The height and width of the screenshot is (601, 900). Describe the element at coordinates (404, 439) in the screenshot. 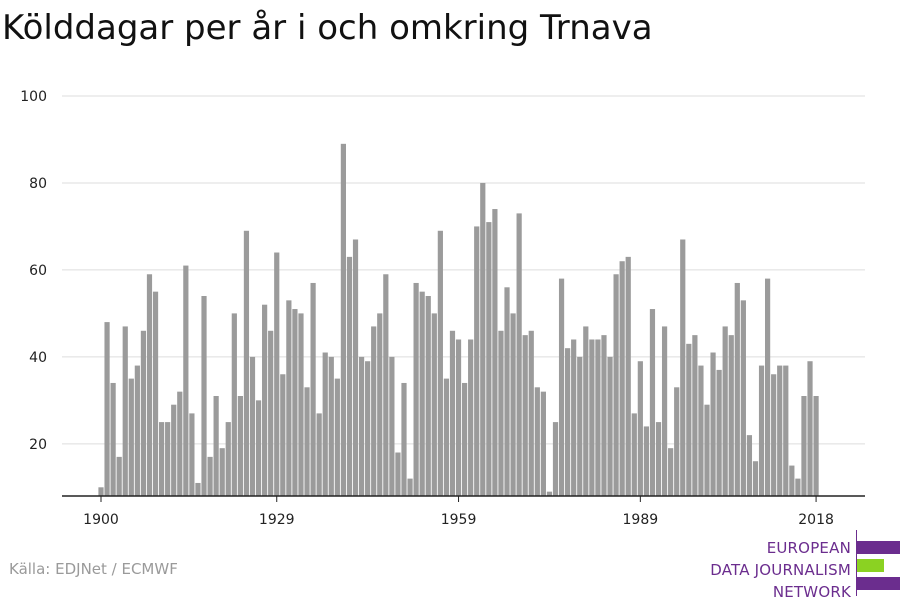

I see `bar-1950` at that location.